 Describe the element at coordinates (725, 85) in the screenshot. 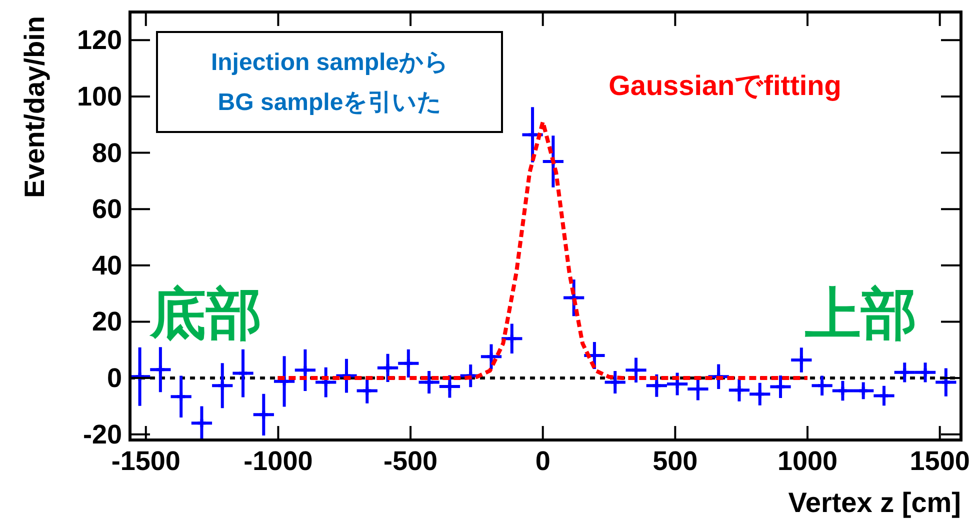

I see `annotation: Gaussianでfitting` at that location.